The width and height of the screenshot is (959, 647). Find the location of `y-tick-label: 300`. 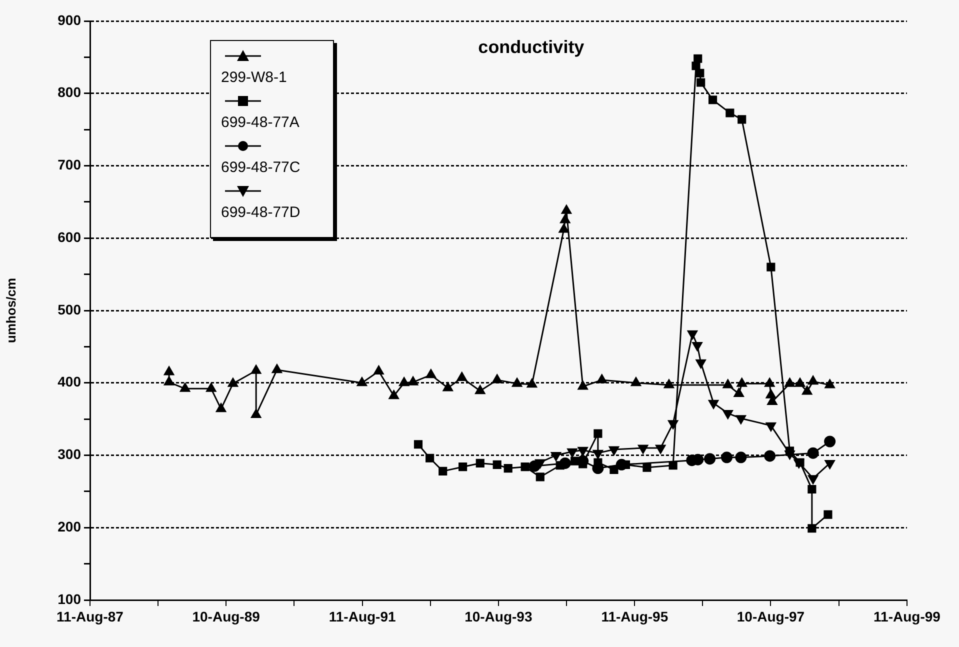

y-tick-label: 300 is located at coordinates (70, 454).